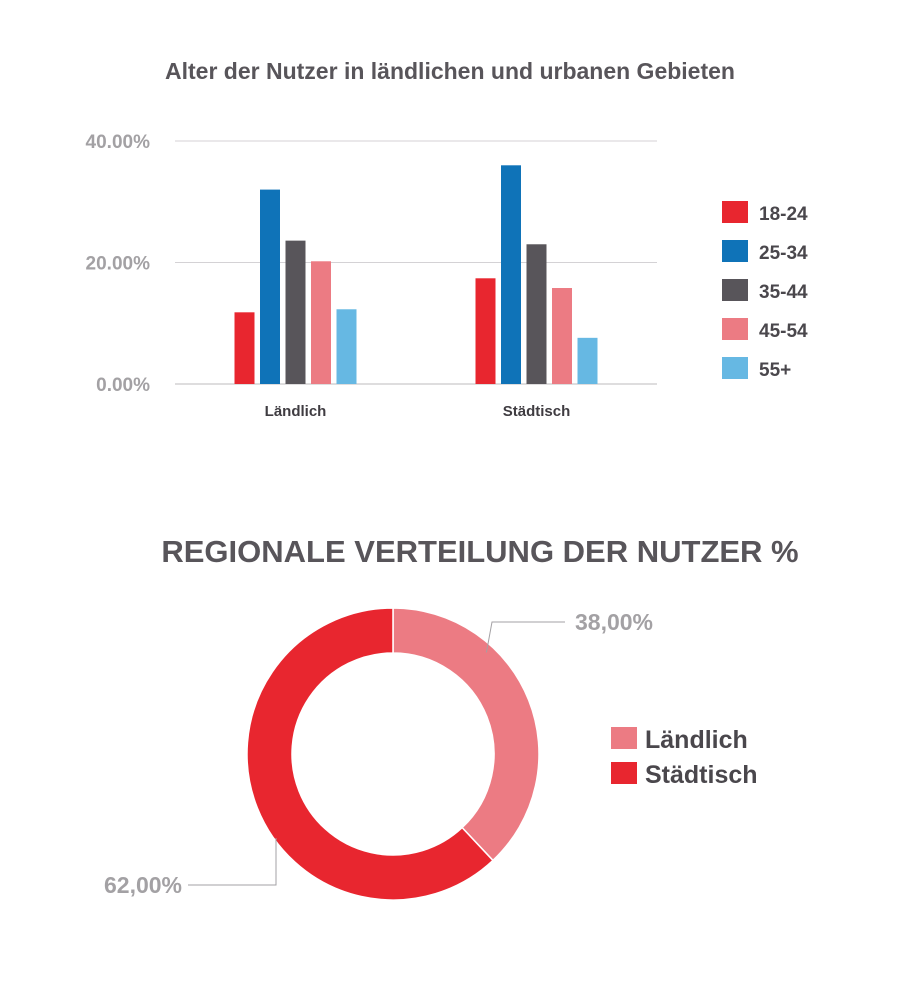  I want to click on bar-25-34-Städtisch, so click(511, 274).